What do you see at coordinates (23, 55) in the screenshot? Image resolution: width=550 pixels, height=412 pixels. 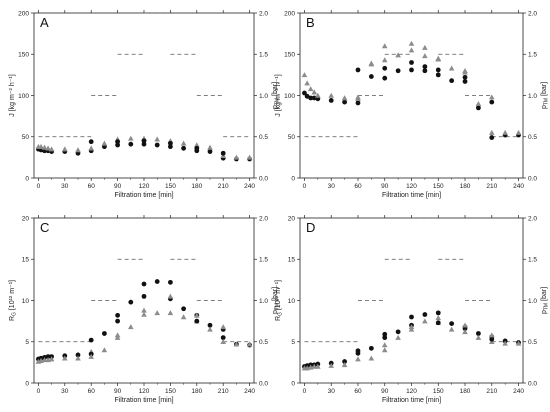 I see `y-tick-label: 150` at bounding box center [23, 55].